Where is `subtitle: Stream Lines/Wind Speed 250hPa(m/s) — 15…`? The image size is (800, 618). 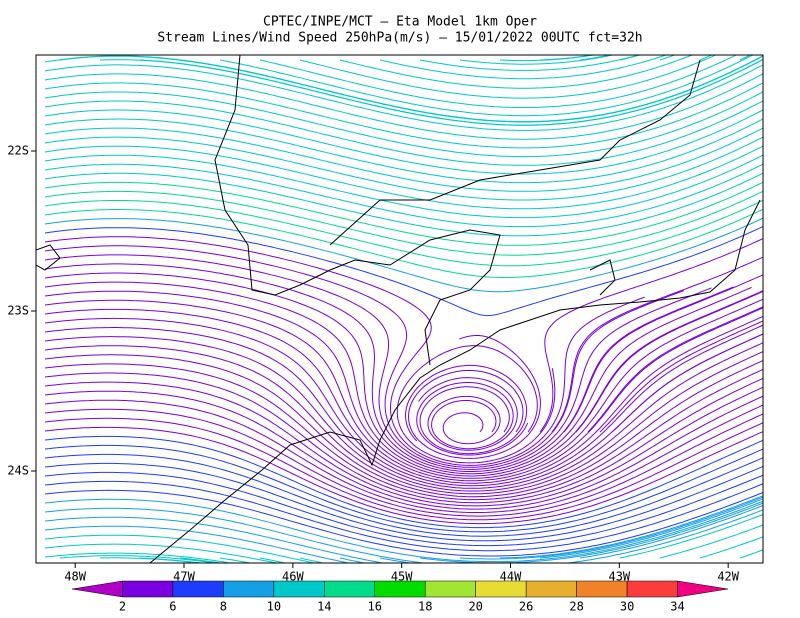 subtitle: Stream Lines/Wind Speed 250hPa(m/s) — 15… is located at coordinates (399, 38).